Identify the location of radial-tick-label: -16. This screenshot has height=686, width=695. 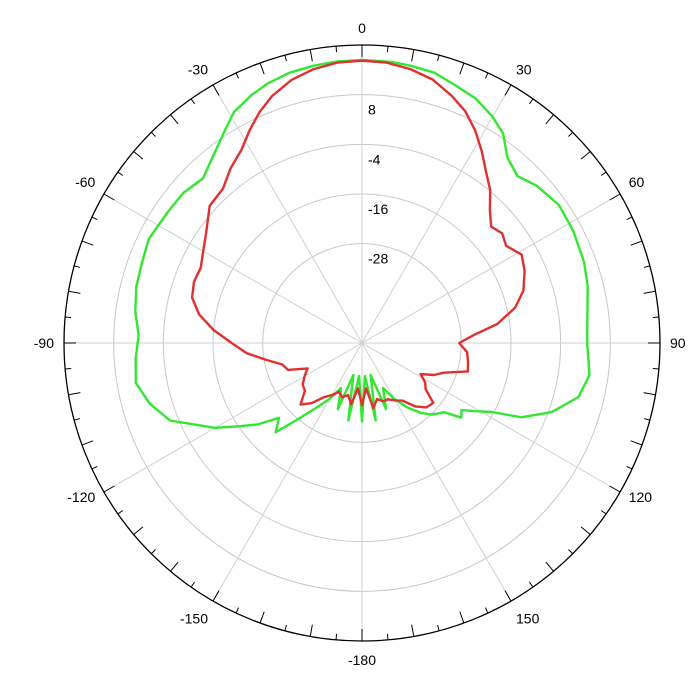
(378, 209).